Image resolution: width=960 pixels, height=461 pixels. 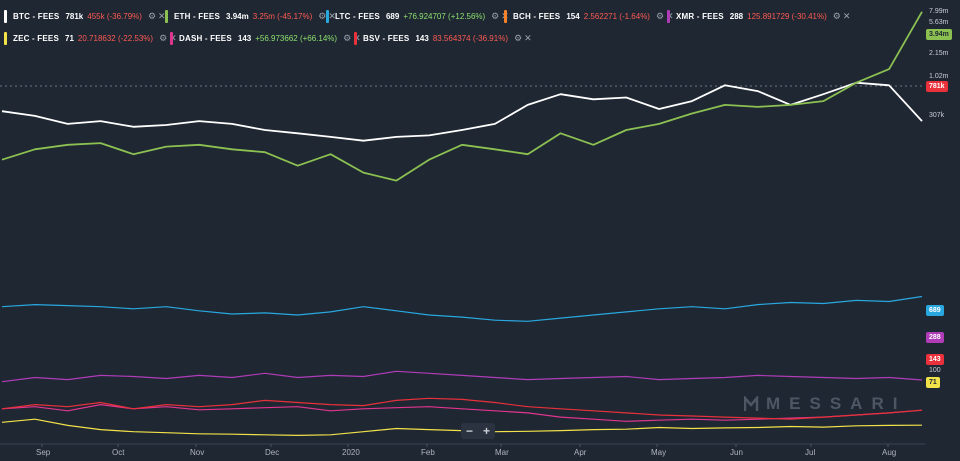 What do you see at coordinates (85, 16) in the screenshot?
I see `legend-item-btc: BTC - FEES 781k 455k (-36.79%) ⚙ ✕` at bounding box center [85, 16].